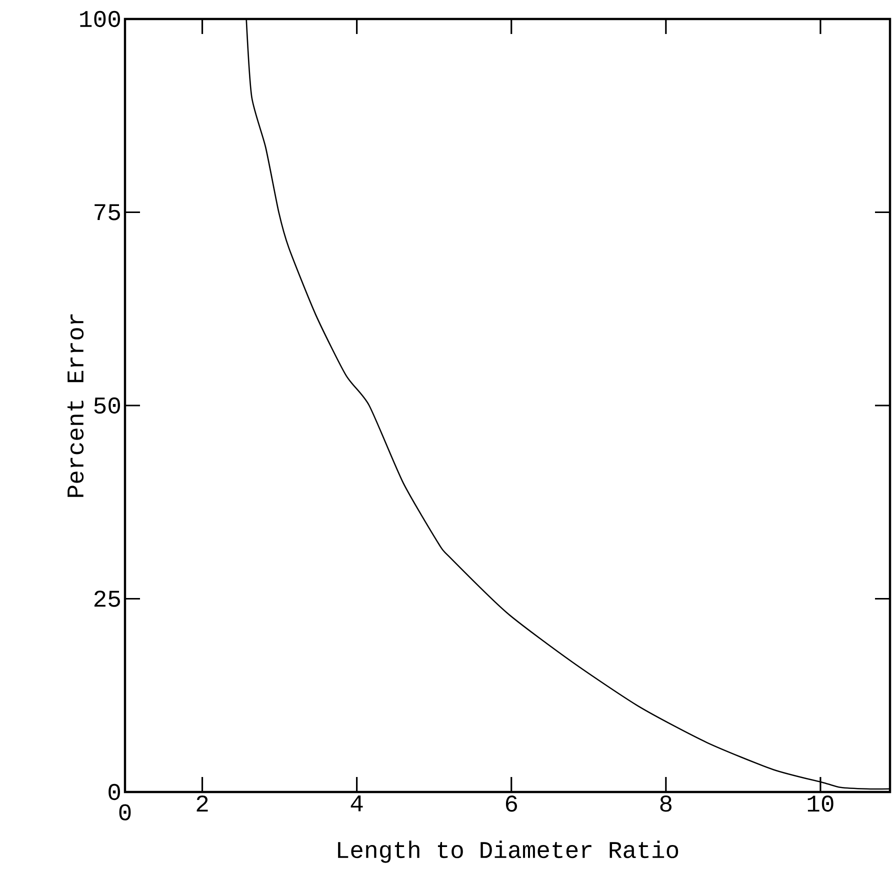  I want to click on x-tick-label: 4, so click(356, 804).